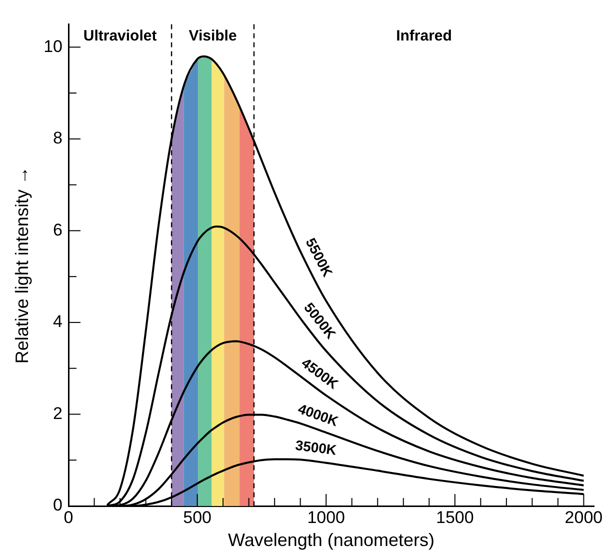  I want to click on y-tick-label: 6, so click(58, 230).